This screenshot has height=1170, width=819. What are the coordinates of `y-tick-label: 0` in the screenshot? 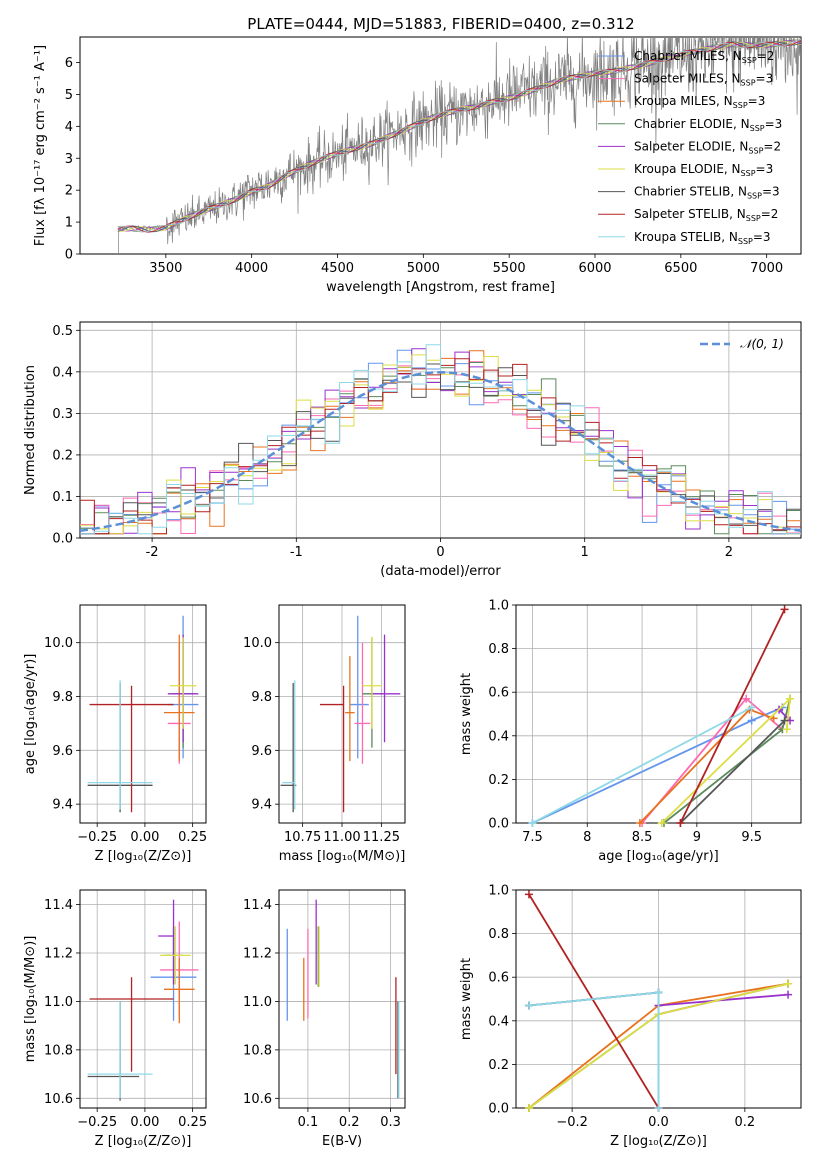 It's located at (69, 255).